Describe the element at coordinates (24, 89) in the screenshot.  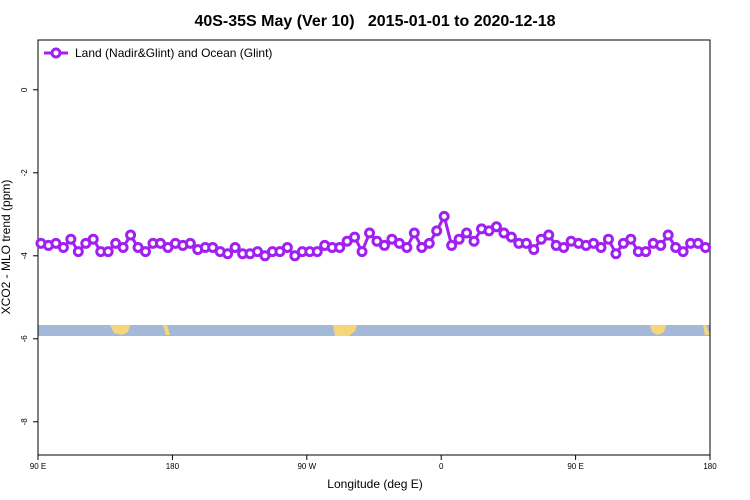
I see `y-tick-label: 0` at that location.